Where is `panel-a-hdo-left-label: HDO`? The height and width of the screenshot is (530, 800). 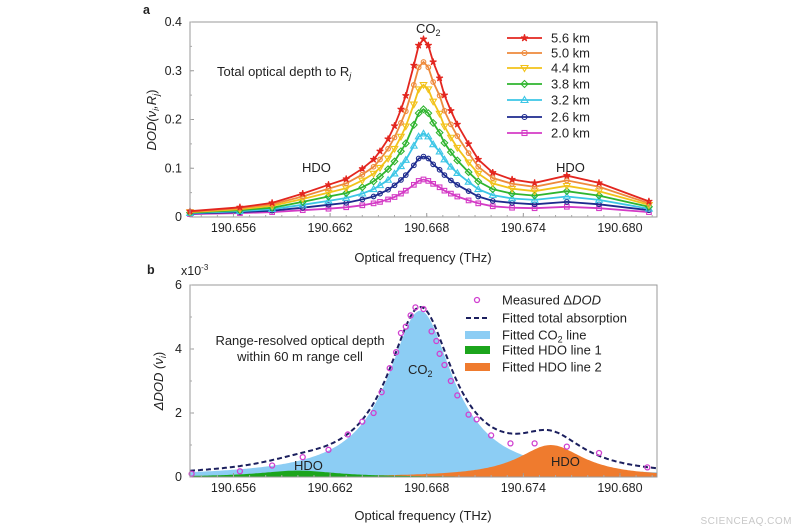
panel-a-hdo-left-label: HDO is located at coordinates (316, 167).